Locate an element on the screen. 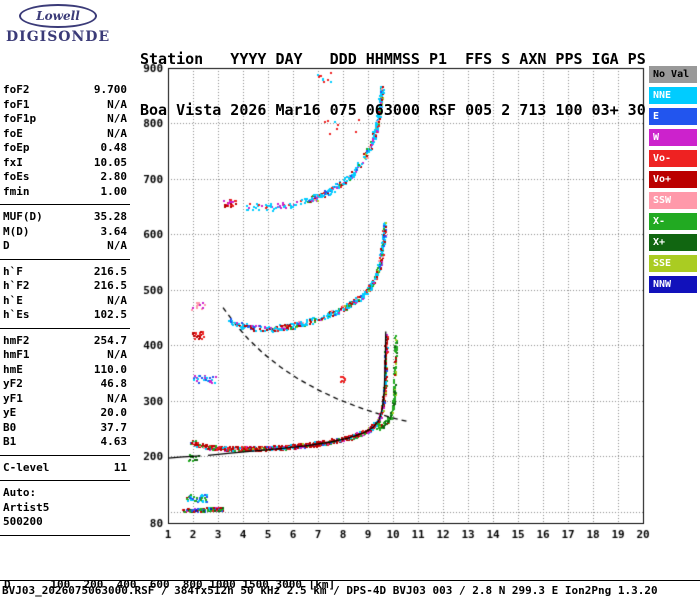 The width and height of the screenshot is (700, 600). param-mufd: MUF(D) 35.28 is located at coordinates (65, 217).